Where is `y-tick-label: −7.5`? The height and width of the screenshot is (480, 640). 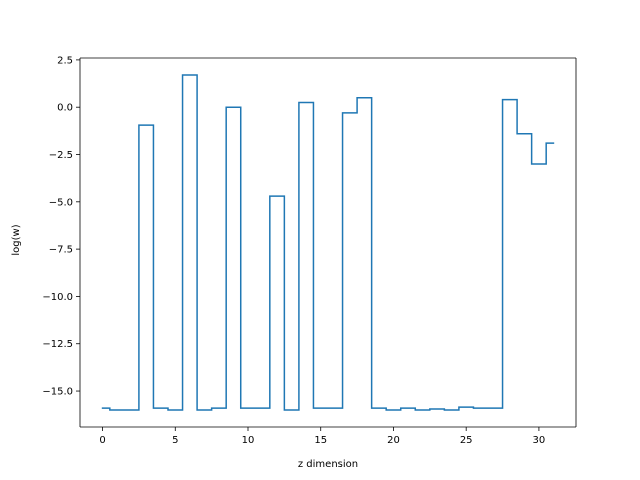
y-tick-label: −7.5 is located at coordinates (61, 250).